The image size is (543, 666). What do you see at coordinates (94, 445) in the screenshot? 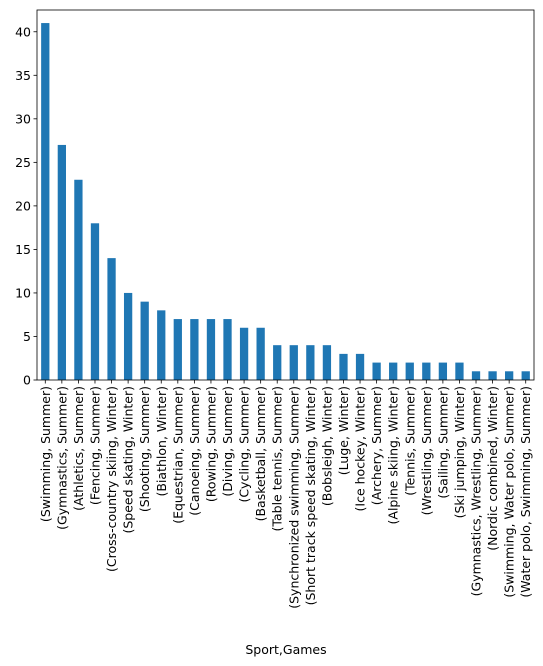
I see `x-tick-label: (Fencing, Summer)` at bounding box center [94, 445].